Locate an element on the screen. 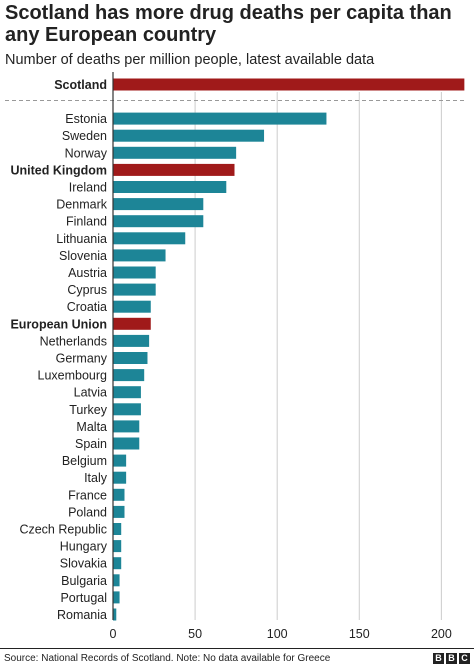 The height and width of the screenshot is (666, 474). category-label: Hungary is located at coordinates (84, 547).